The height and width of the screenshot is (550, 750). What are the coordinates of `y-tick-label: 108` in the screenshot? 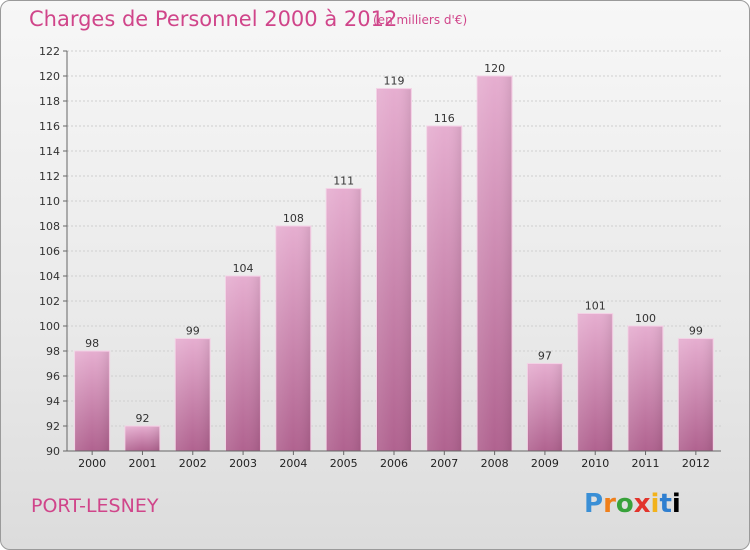 It's located at (49, 226).